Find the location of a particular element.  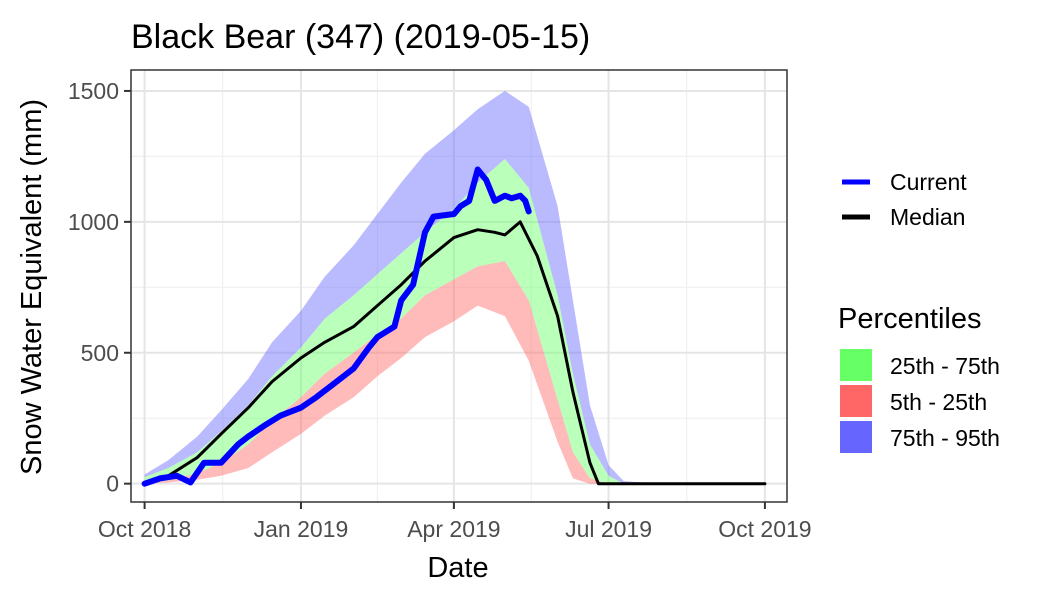

legend-label-percentile: 25th - 75th is located at coordinates (945, 366).